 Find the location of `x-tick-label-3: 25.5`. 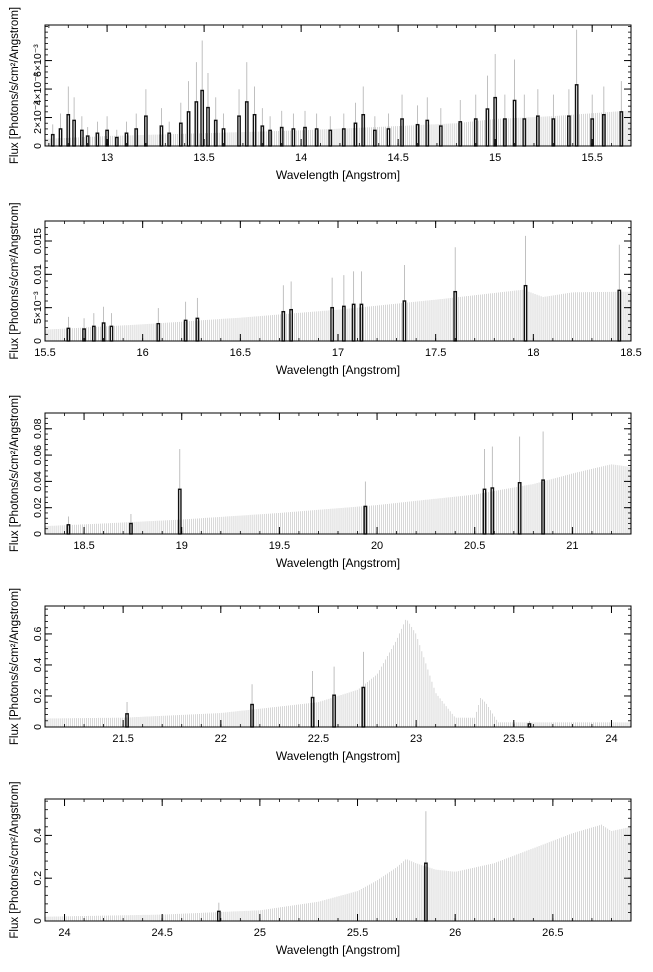

x-tick-label-3: 25.5 is located at coordinates (357, 933).